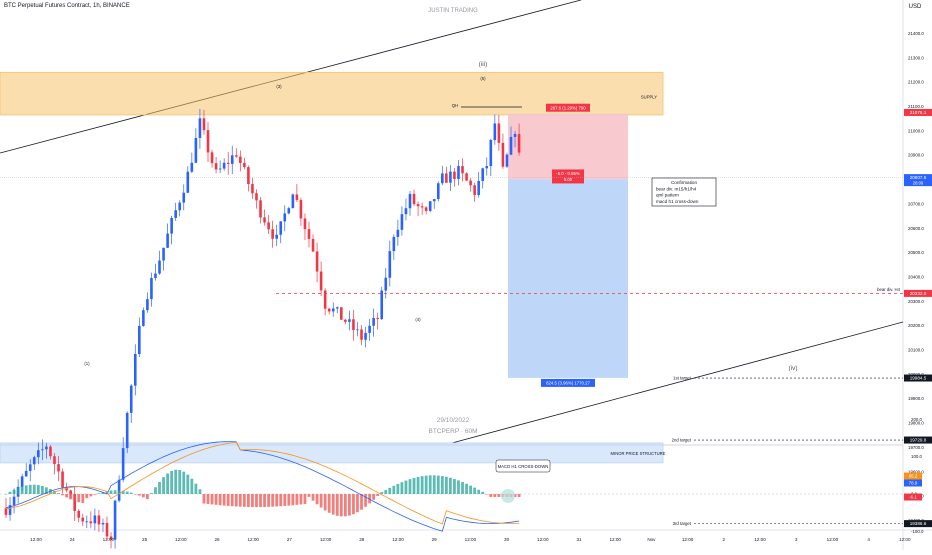  What do you see at coordinates (332, 453) in the screenshot?
I see `zone-minor-structure` at bounding box center [332, 453].